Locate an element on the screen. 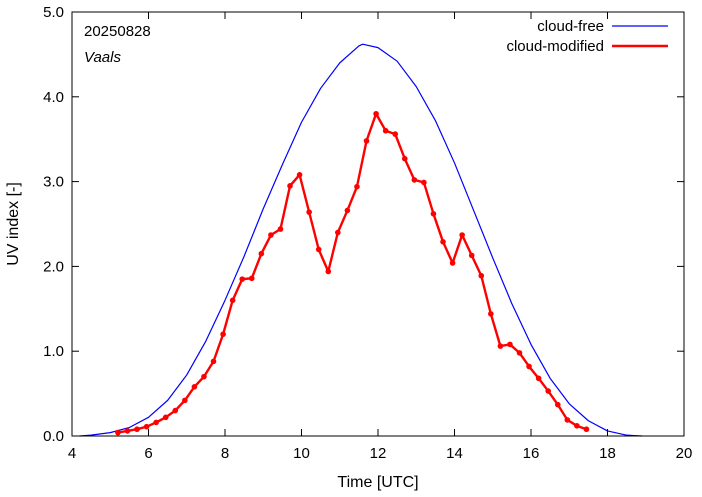 This screenshot has width=702, height=497. legend-label-cloud-free: cloud-free is located at coordinates (570, 26).